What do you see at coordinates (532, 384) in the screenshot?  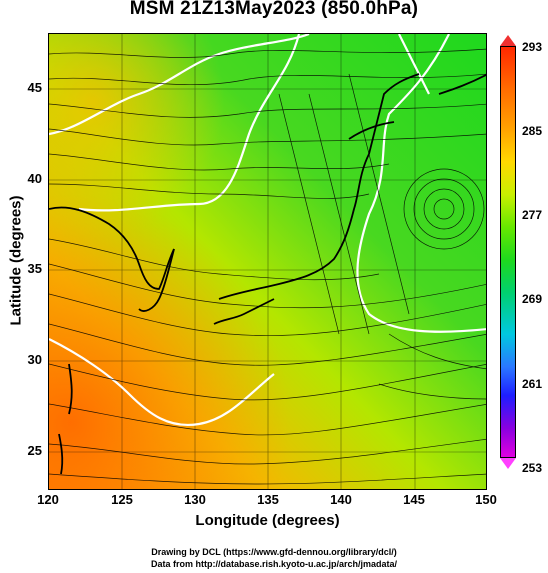 I see `colorbar-label-261: 261` at bounding box center [532, 384].